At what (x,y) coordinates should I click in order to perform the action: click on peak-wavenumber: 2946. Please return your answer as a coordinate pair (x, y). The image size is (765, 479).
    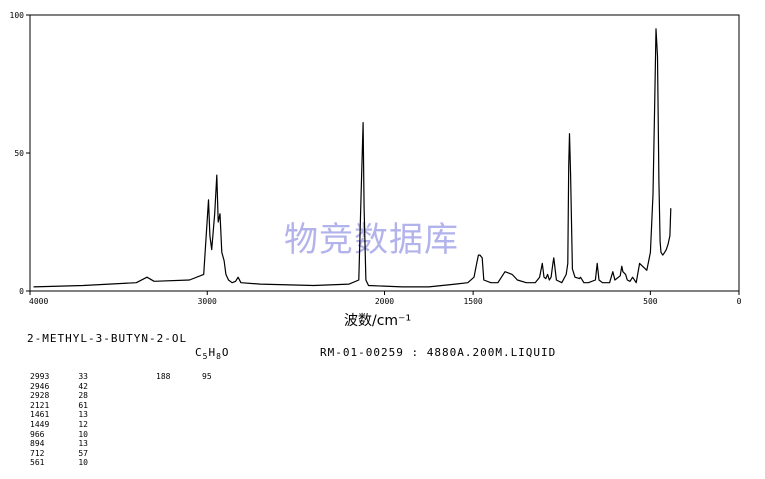
    Looking at the image, I should click on (40, 386).